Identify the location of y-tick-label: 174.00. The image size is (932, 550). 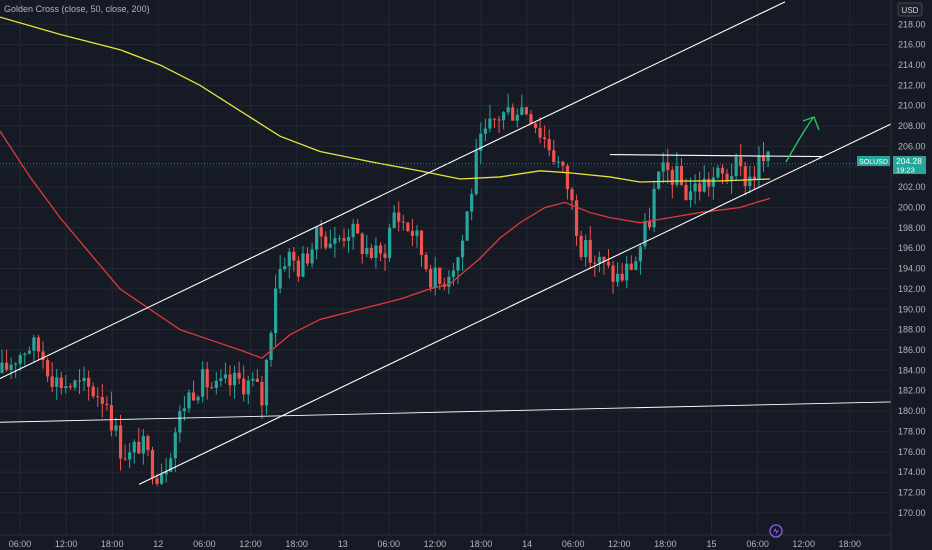
(912, 472).